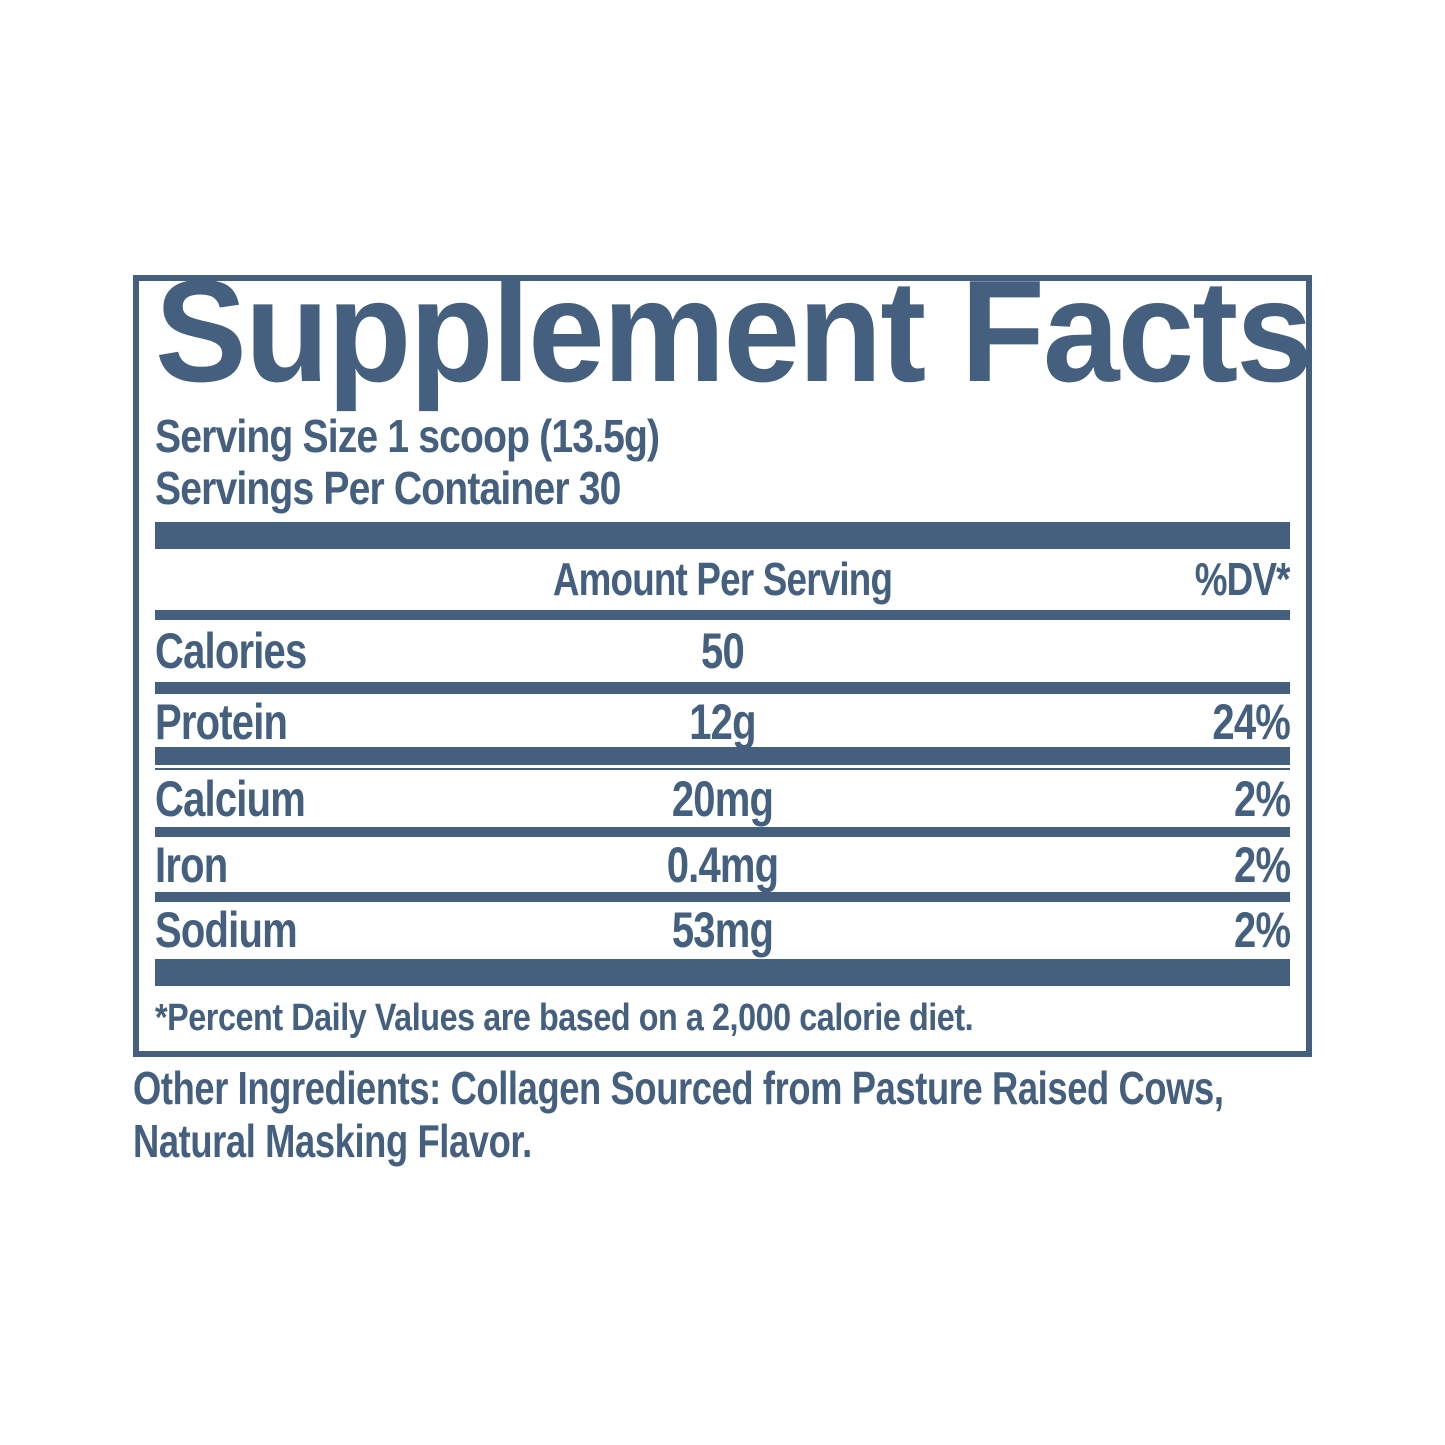 This screenshot has height=1445, width=1445. What do you see at coordinates (221, 722) in the screenshot?
I see `nutrient-name: Protein` at bounding box center [221, 722].